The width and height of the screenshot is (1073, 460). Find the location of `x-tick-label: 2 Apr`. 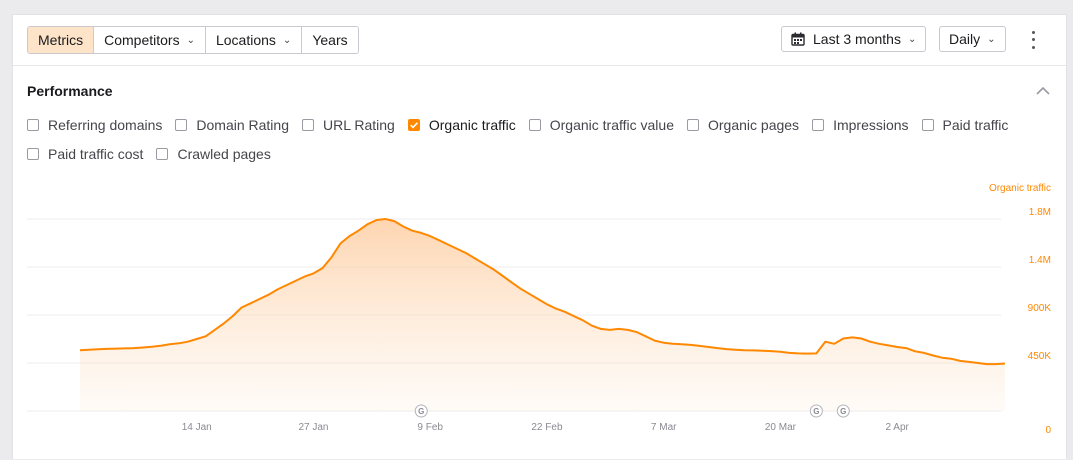

x-tick-label: 2 Apr is located at coordinates (898, 427).